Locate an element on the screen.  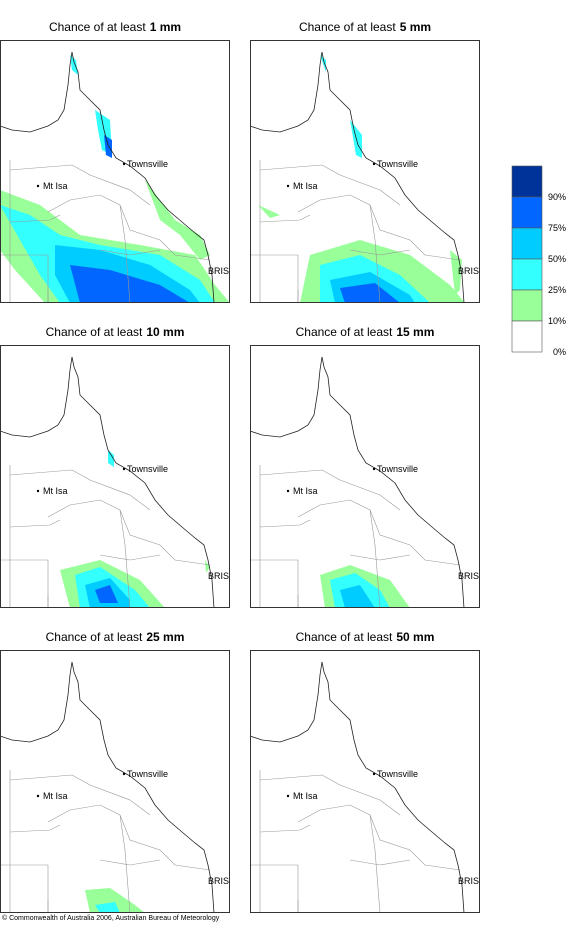
panel-title: Chance of at least 5 mm is located at coordinates (365, 27).